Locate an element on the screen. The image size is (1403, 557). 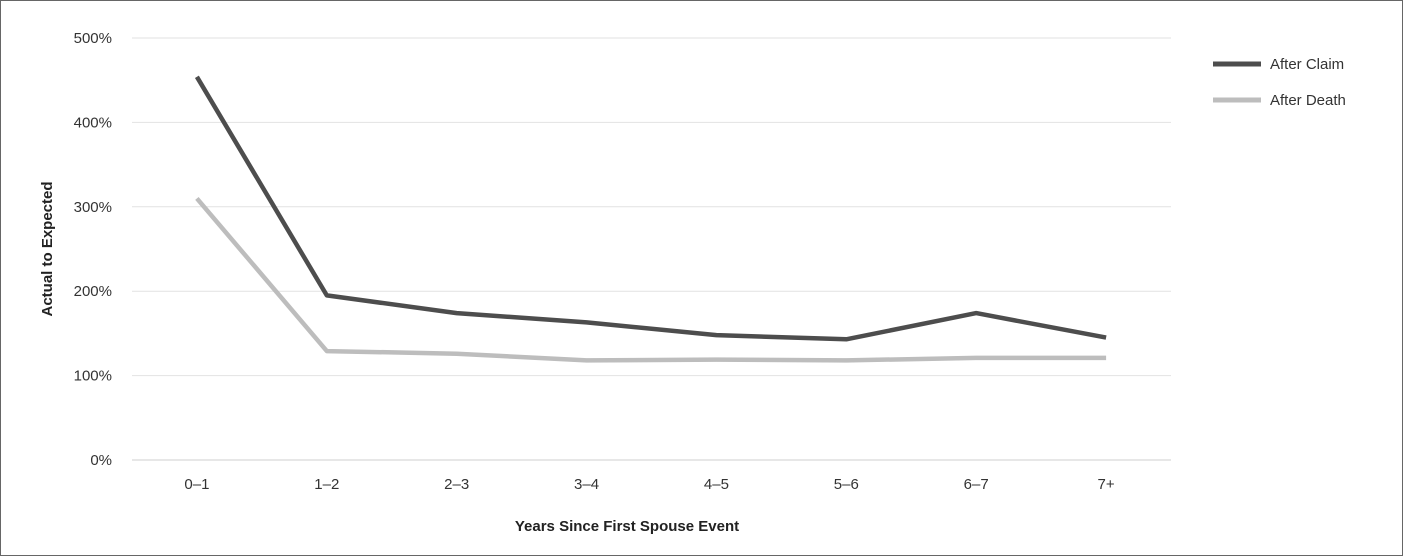
x-axis-title: Years Since First Spouse Event is located at coordinates (627, 526).